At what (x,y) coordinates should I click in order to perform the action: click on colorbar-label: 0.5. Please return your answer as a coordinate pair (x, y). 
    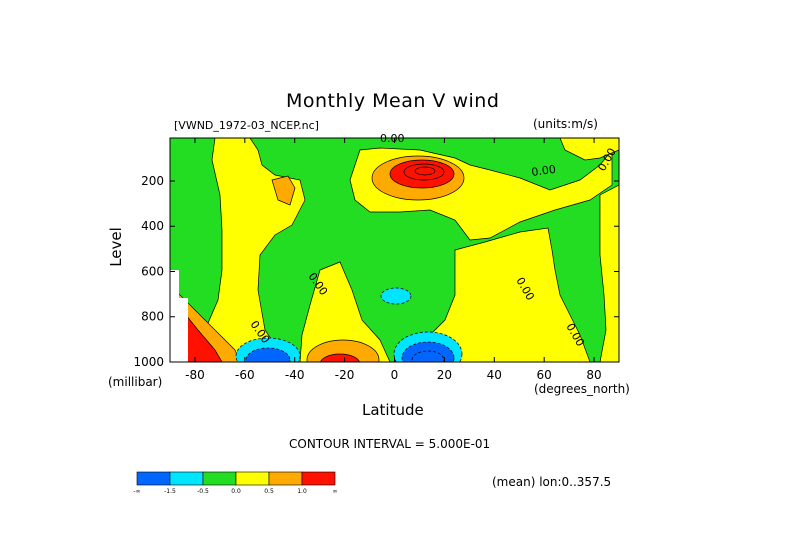
    Looking at the image, I should click on (269, 491).